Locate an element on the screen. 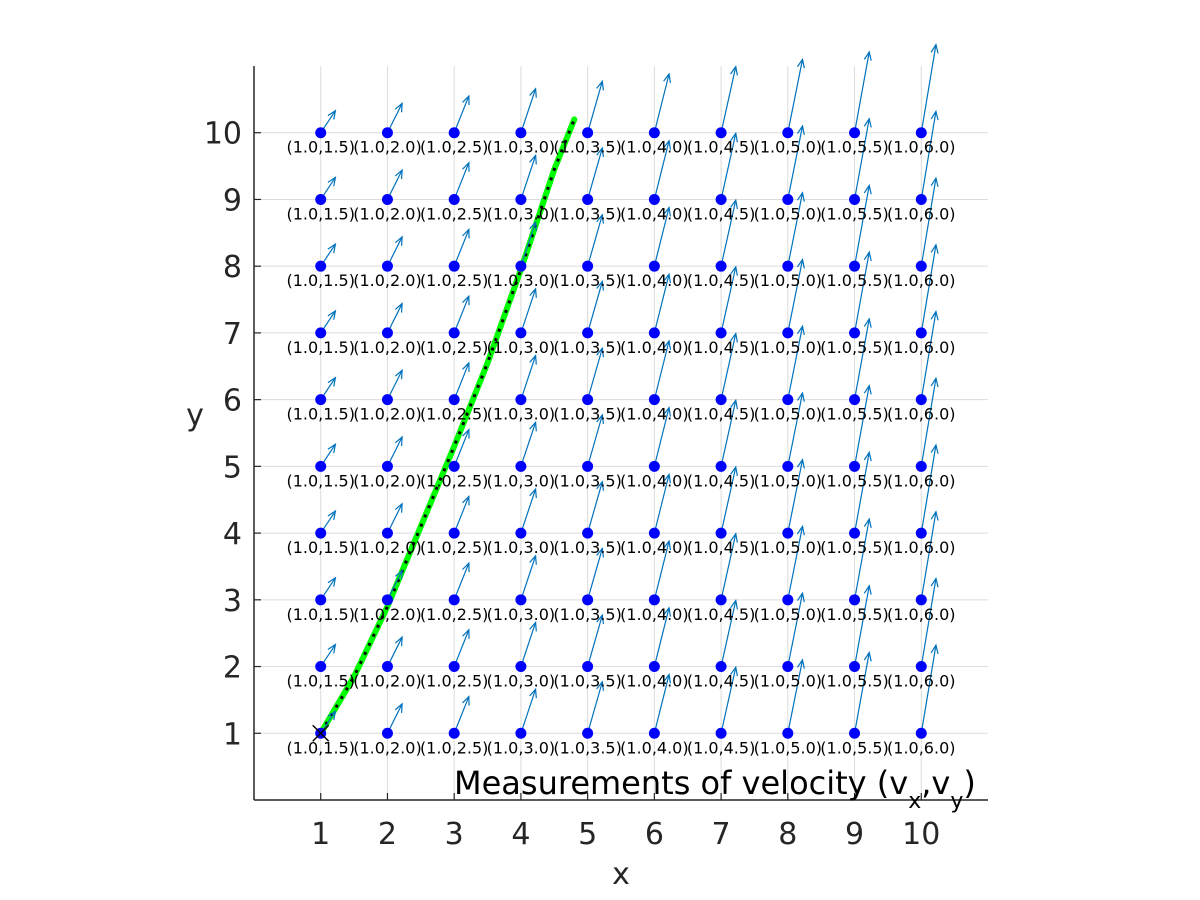  velocity-label: (1.0,4.5) is located at coordinates (721, 213).